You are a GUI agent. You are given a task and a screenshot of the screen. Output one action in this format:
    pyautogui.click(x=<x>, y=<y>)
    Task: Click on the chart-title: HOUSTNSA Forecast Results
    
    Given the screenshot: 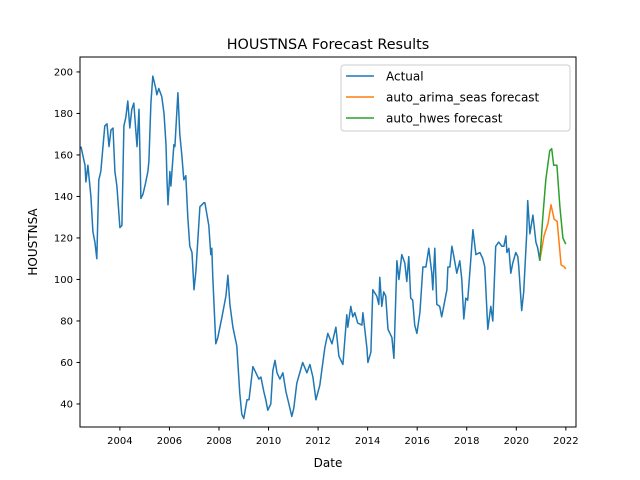 What is the action you would take?
    pyautogui.click(x=328, y=45)
    